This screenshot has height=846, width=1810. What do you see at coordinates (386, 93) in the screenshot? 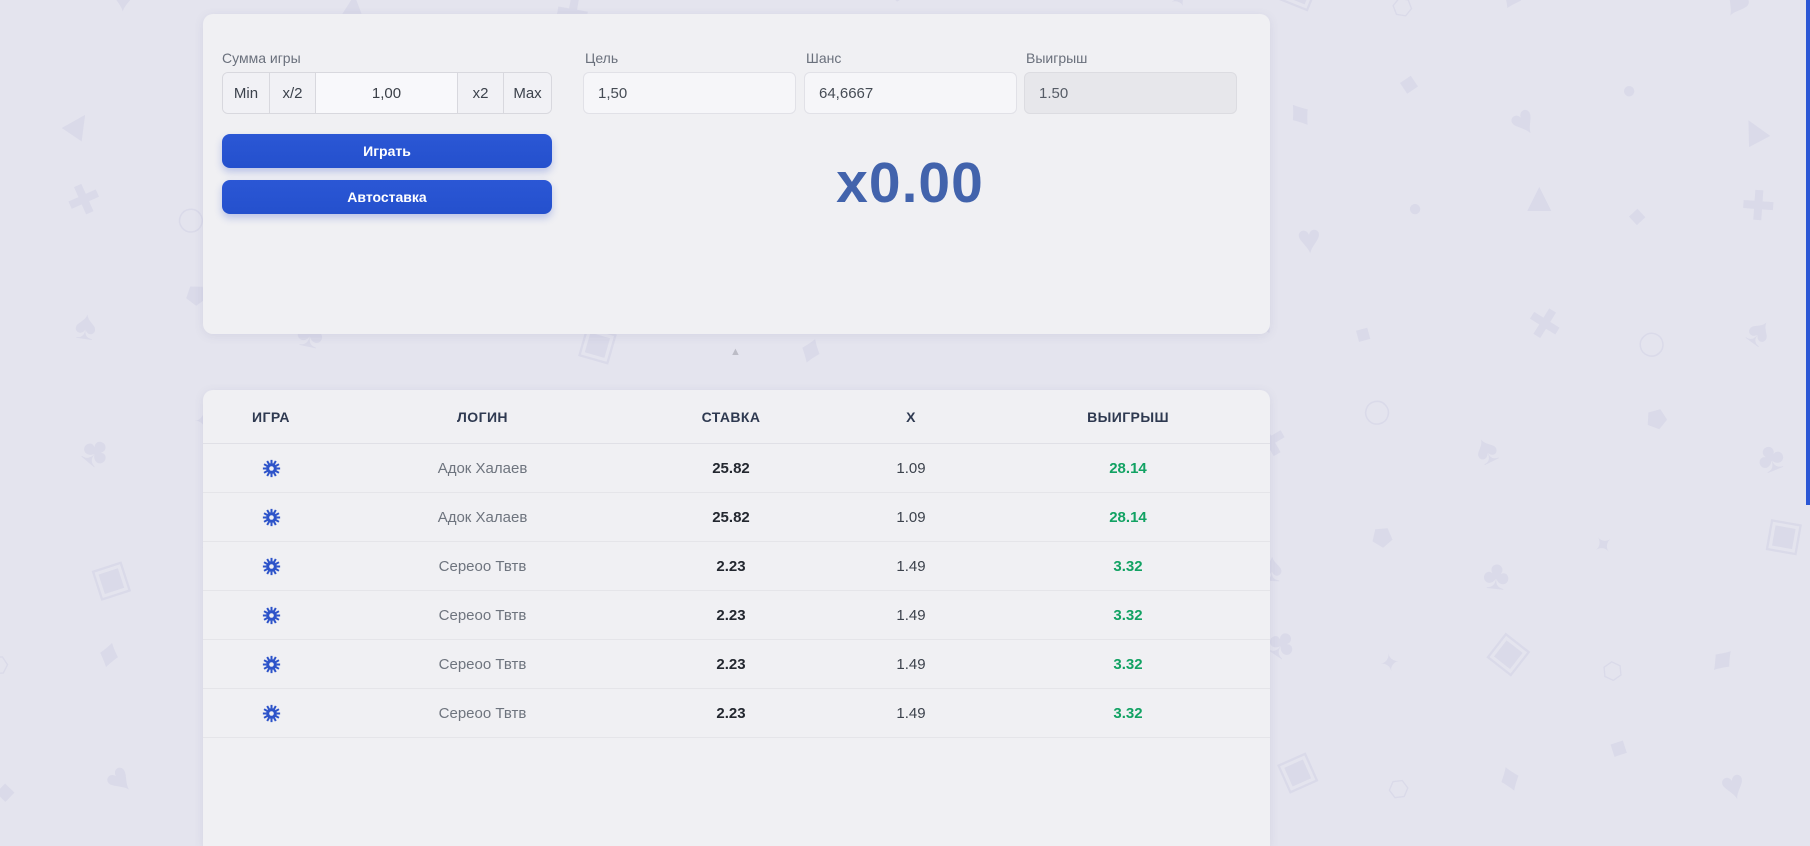
I see `amount-input` at bounding box center [386, 93].